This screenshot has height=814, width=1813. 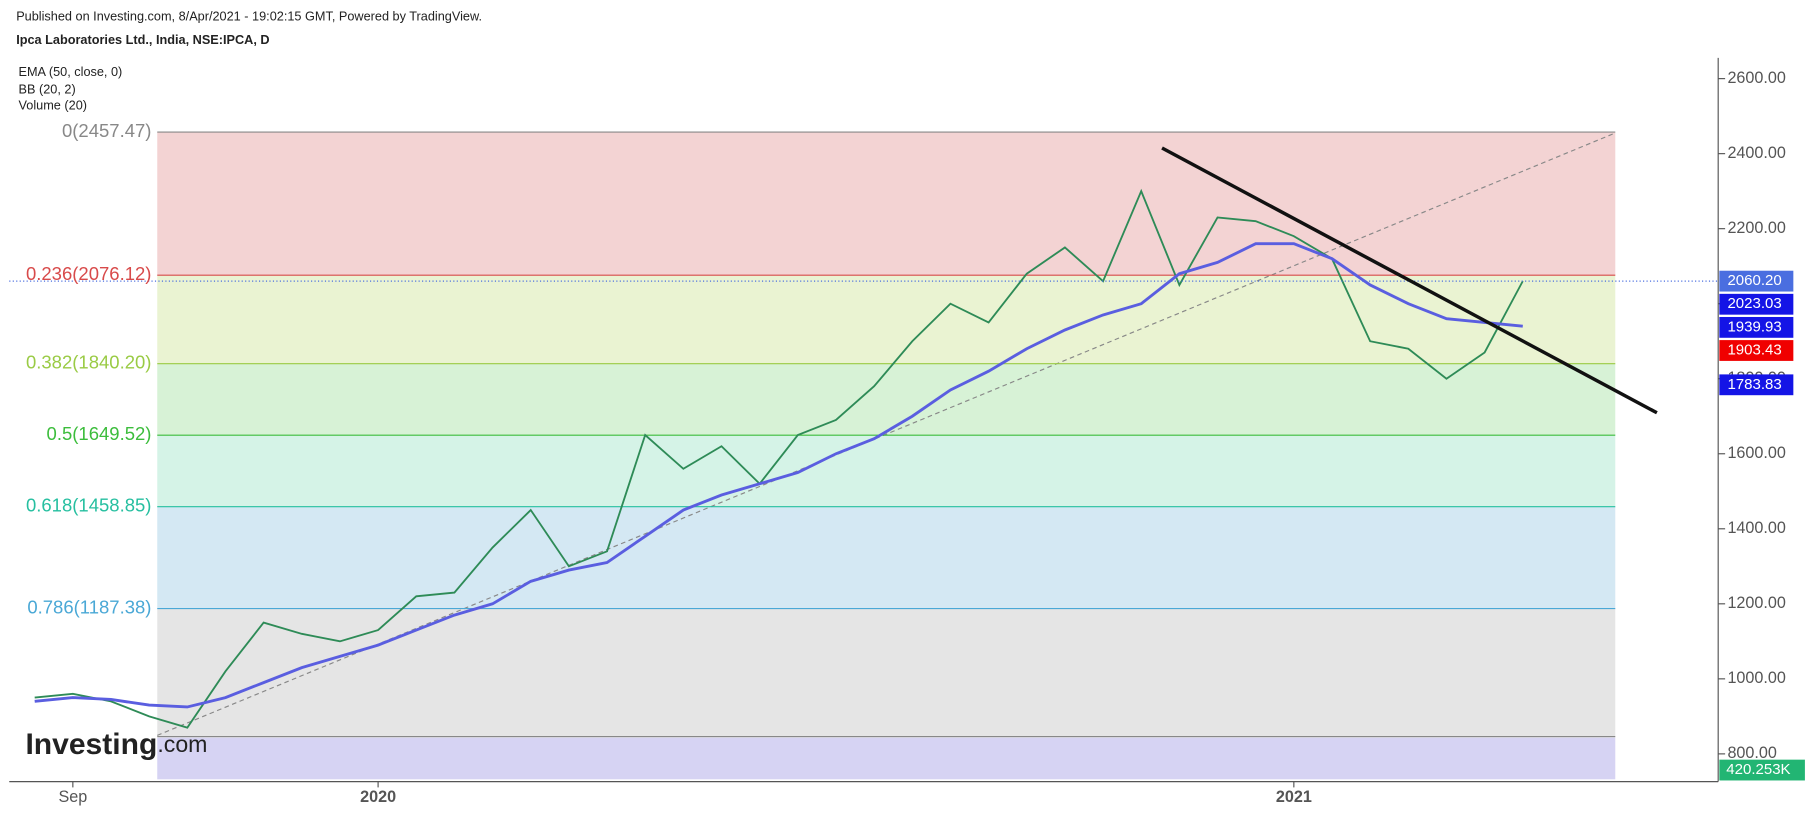 I want to click on fib-label: 0.786(1187.38), so click(x=89, y=606).